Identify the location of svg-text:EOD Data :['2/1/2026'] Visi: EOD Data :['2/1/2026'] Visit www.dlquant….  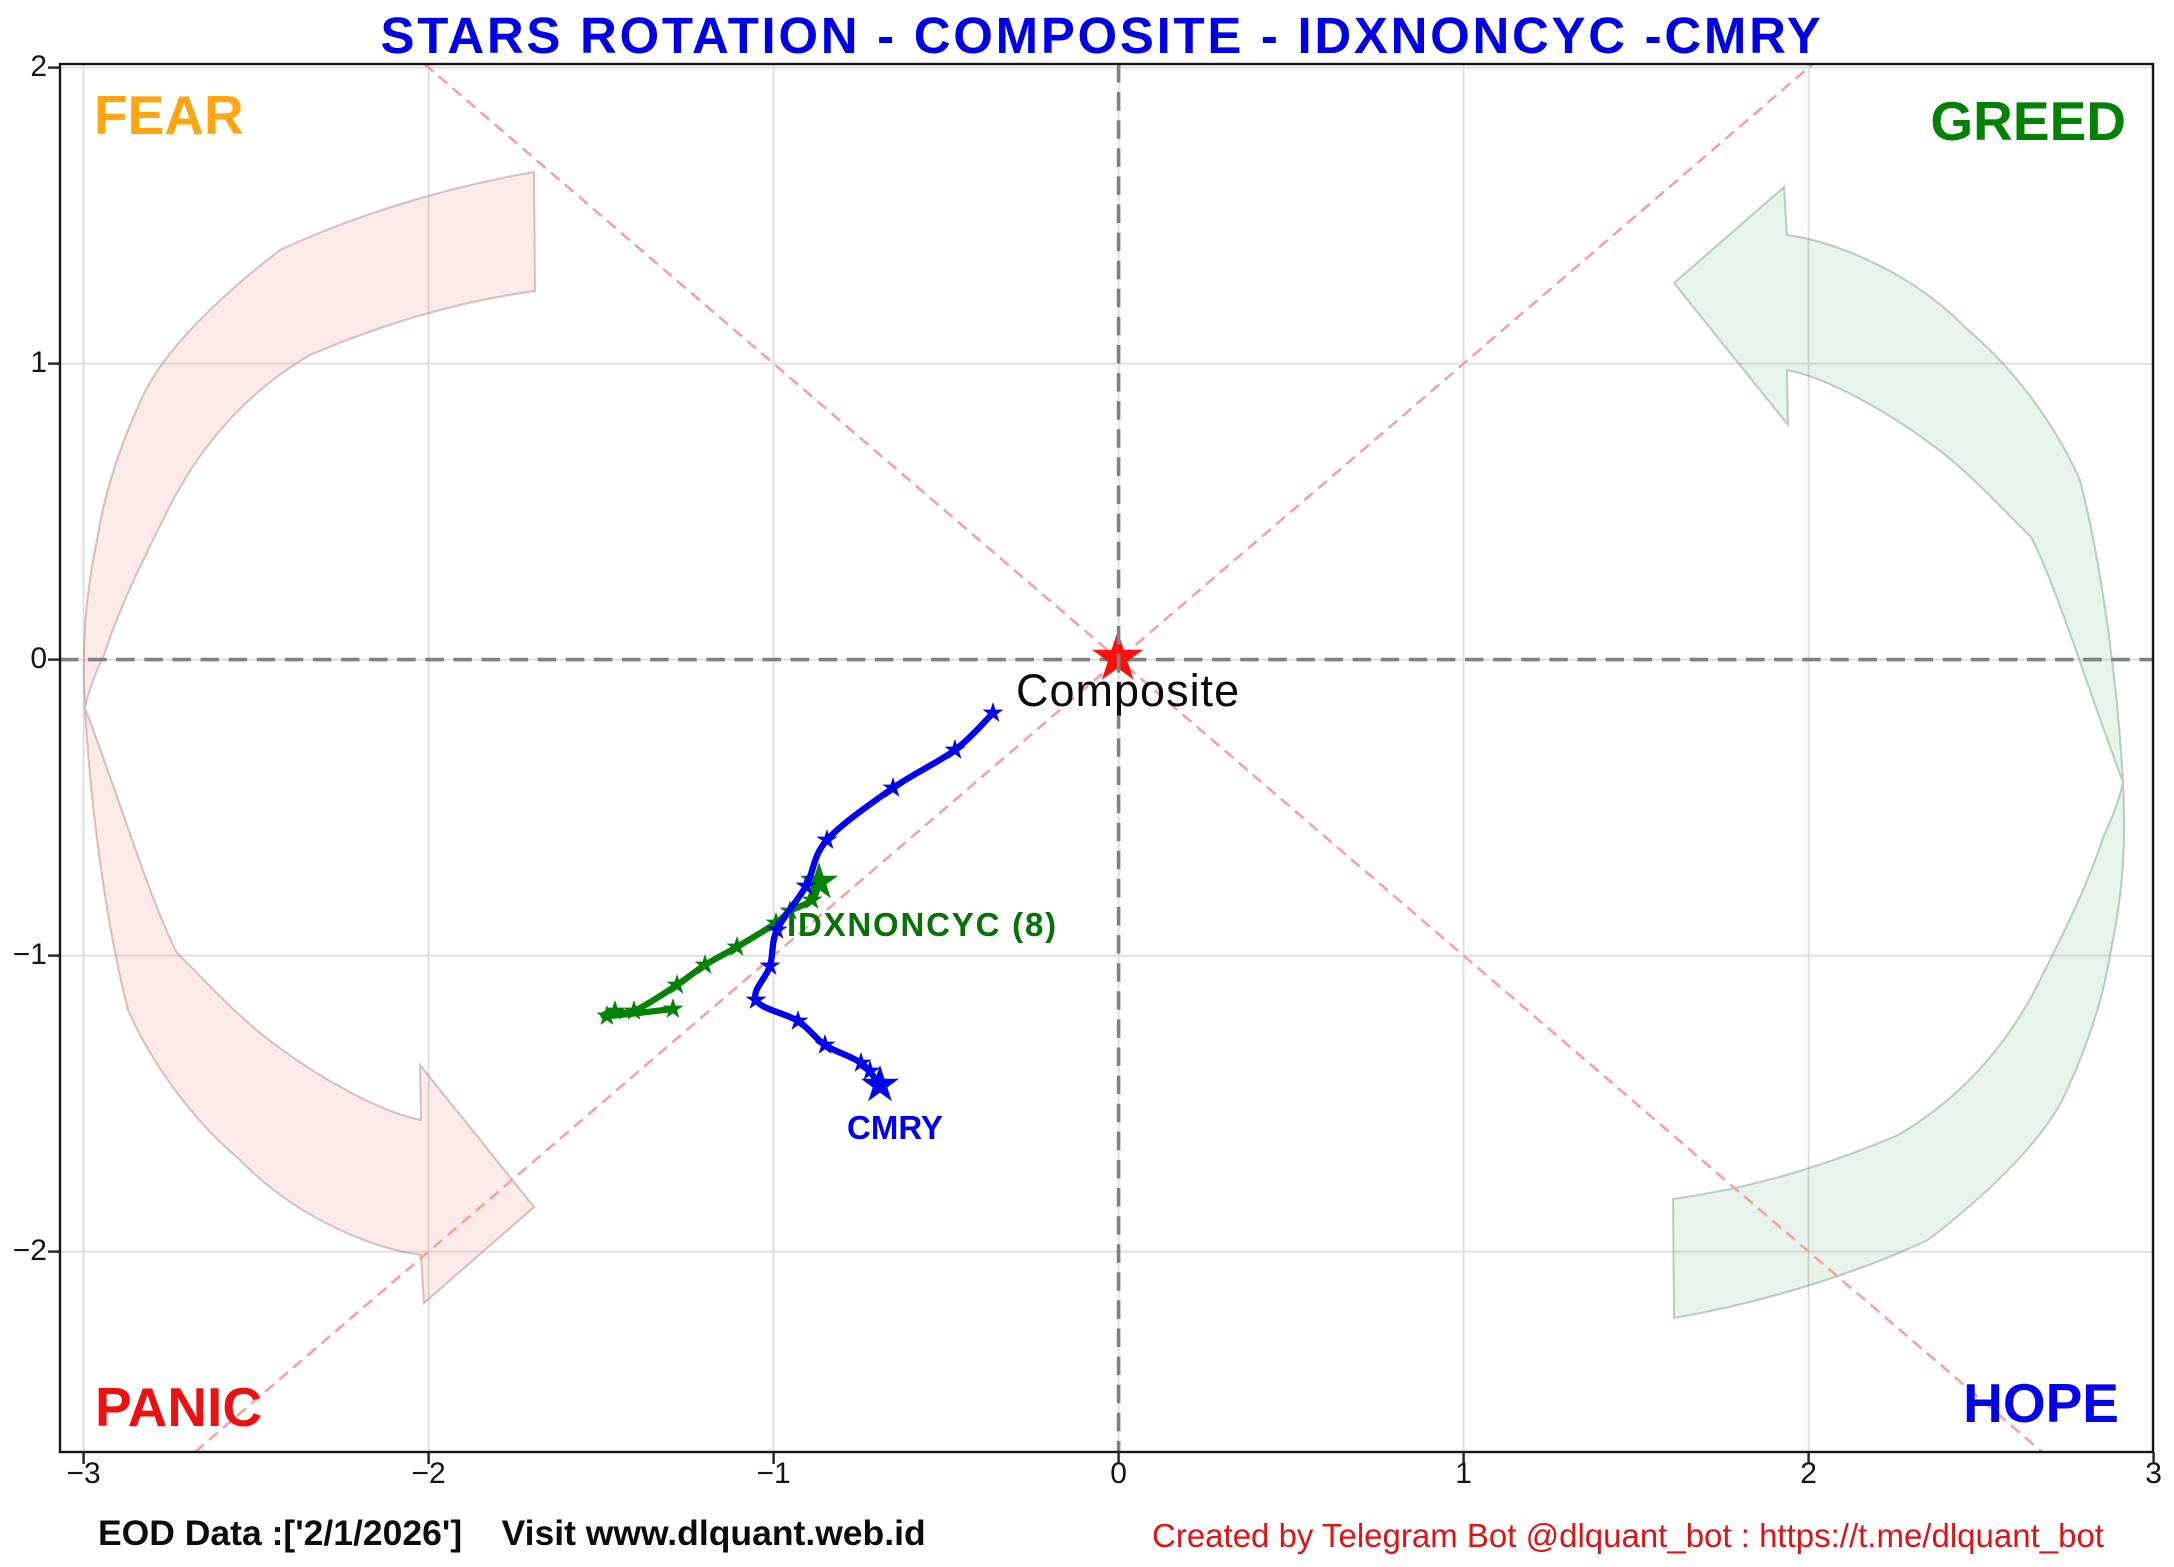
(512, 1533).